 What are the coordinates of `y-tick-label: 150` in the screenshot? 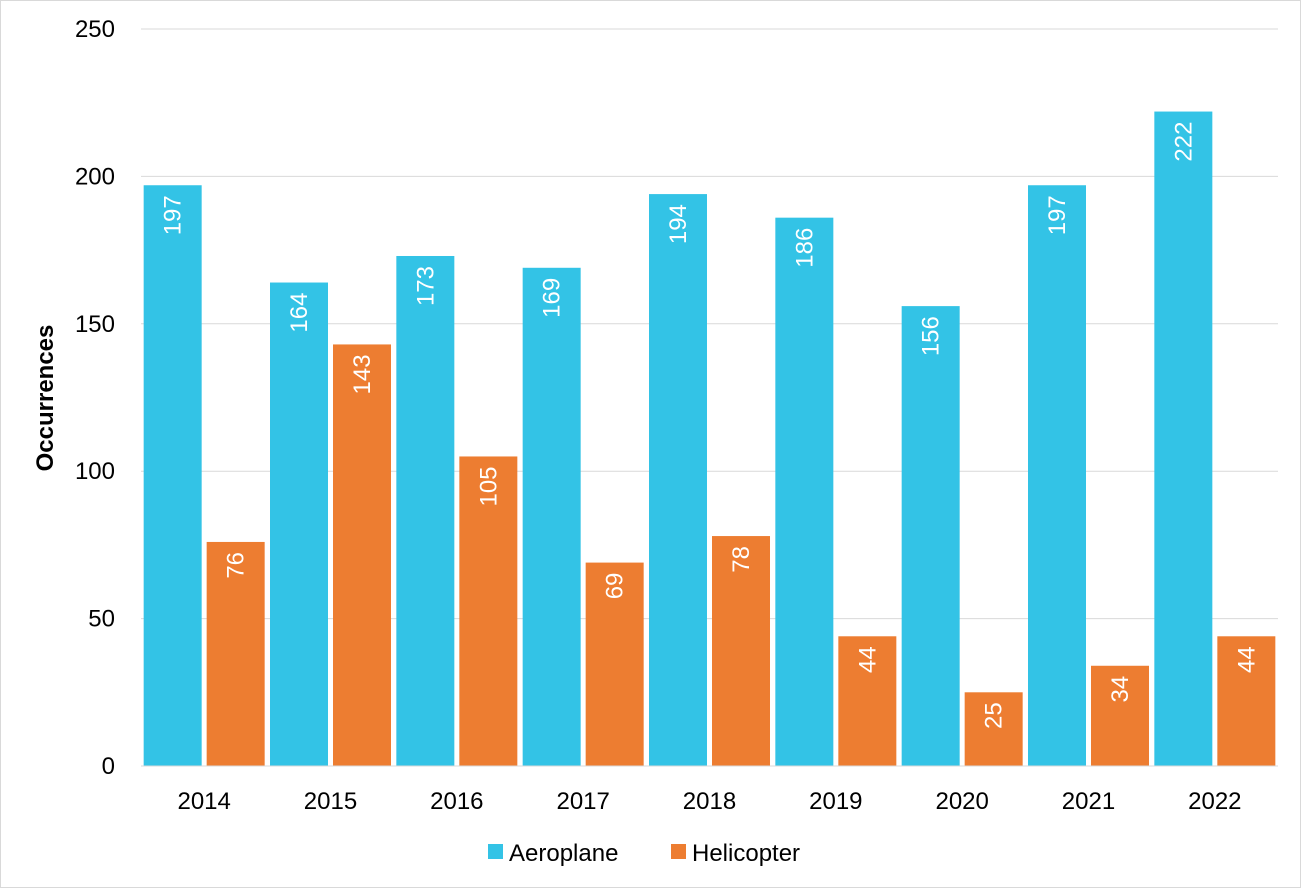 It's located at (95, 324).